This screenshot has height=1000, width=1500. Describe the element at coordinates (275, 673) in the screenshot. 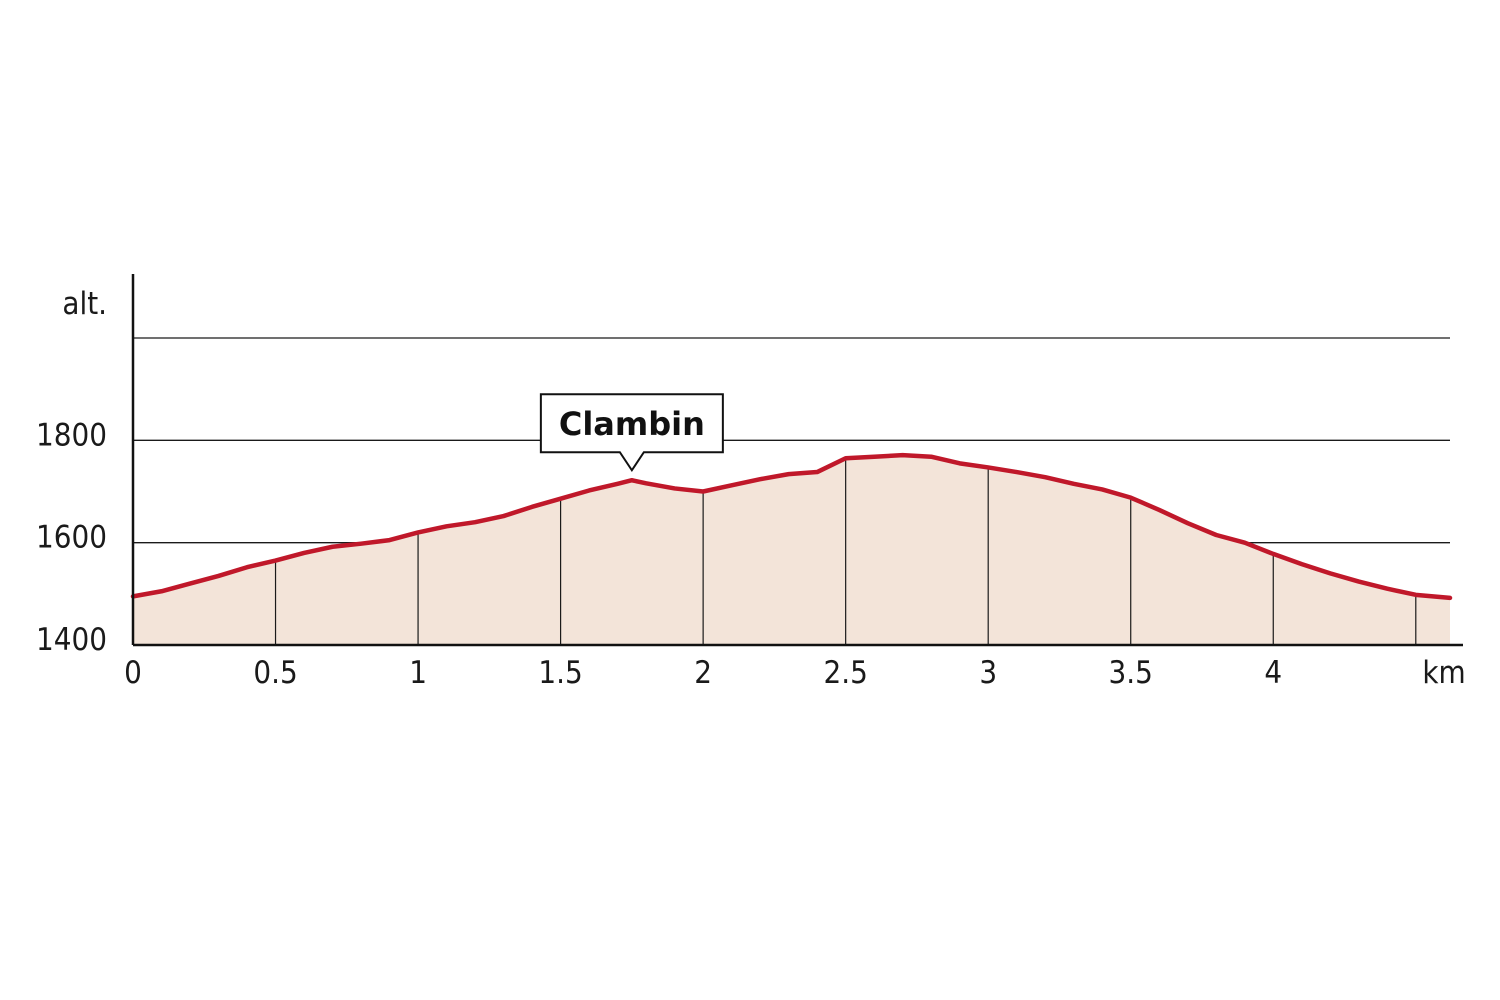

I see `x-tick-label: 0.5` at that location.